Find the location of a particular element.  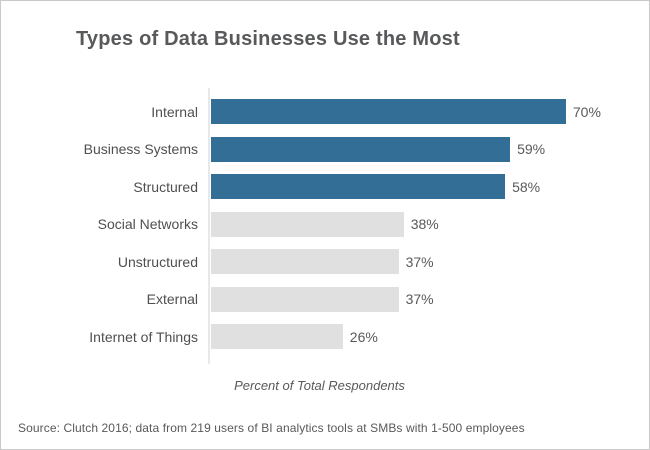

category-label: Unstructured is located at coordinates (157, 261).